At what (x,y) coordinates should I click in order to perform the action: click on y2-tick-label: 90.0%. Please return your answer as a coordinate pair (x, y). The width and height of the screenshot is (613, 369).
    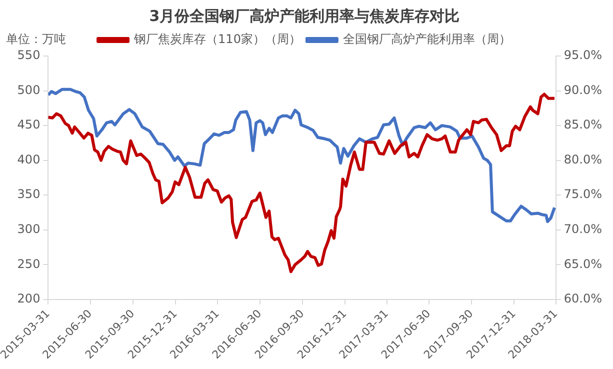
    Looking at the image, I should click on (583, 89).